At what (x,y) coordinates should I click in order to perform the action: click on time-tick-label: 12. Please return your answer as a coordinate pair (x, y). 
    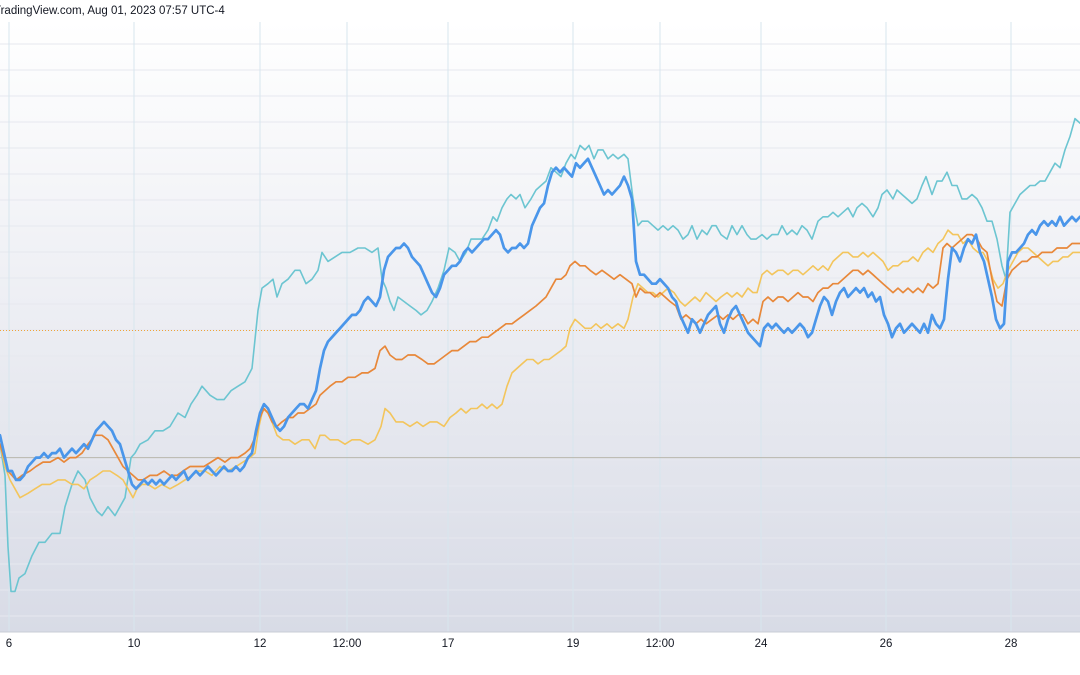
    Looking at the image, I should click on (260, 644).